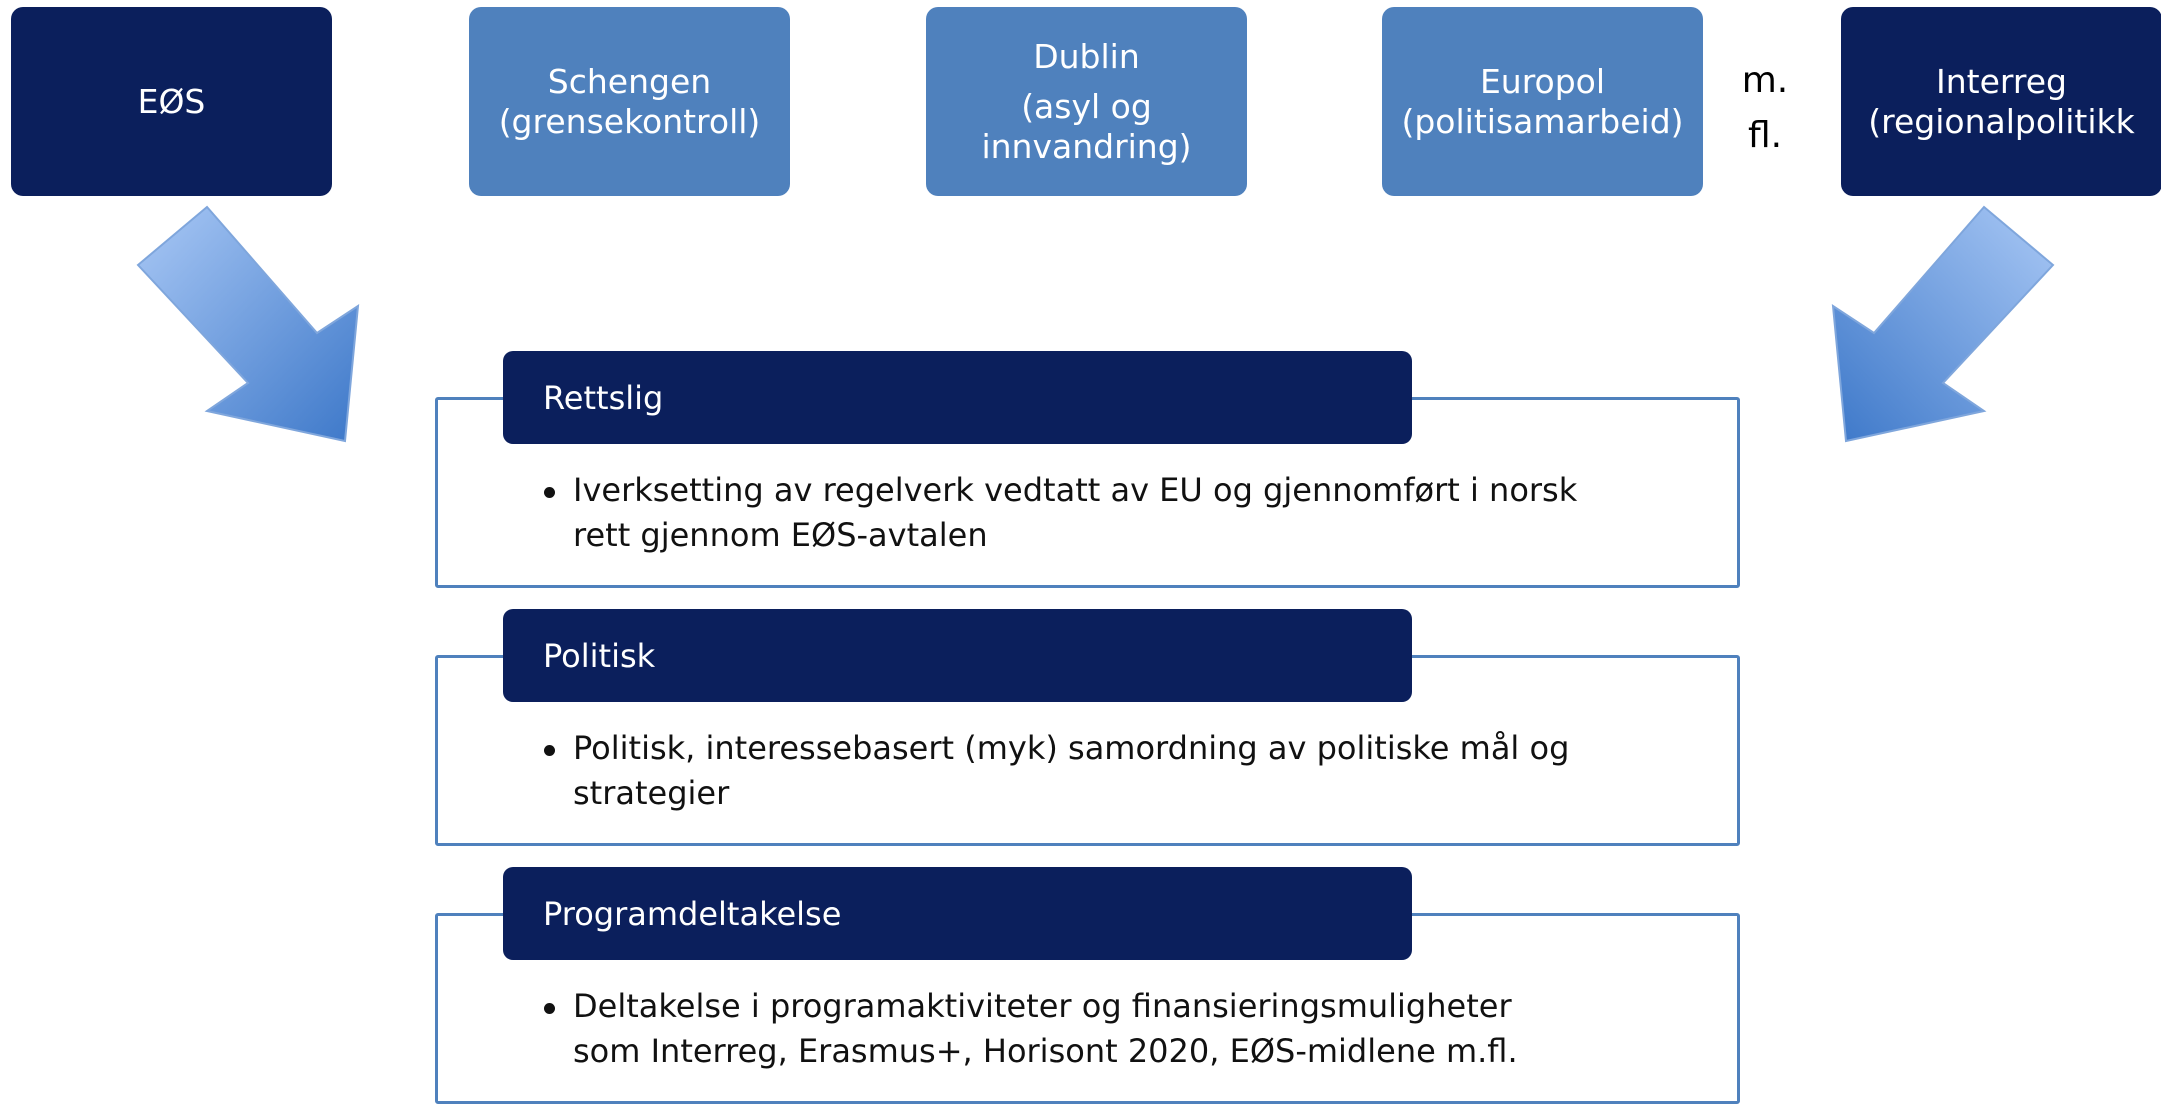  I want to click on top-box: Schengen (grensekontroll), so click(629, 101).